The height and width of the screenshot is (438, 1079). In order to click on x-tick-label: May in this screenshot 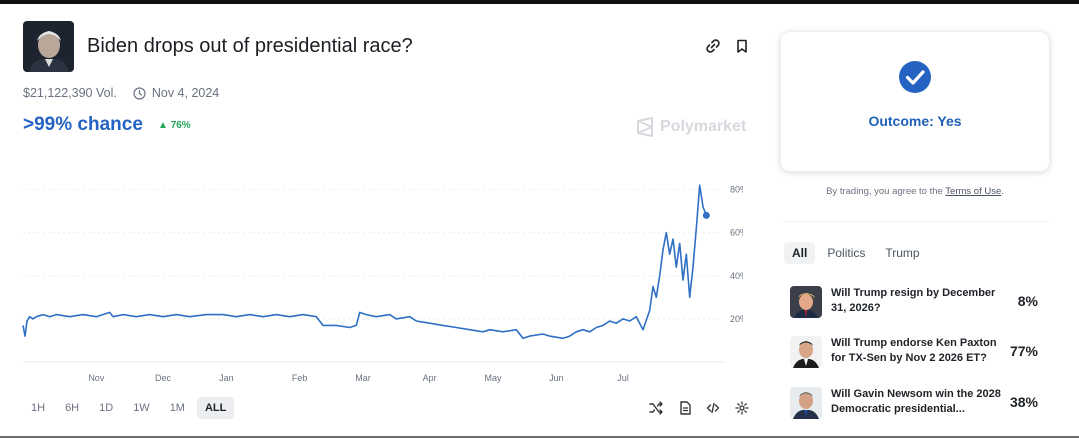, I will do `click(493, 378)`.